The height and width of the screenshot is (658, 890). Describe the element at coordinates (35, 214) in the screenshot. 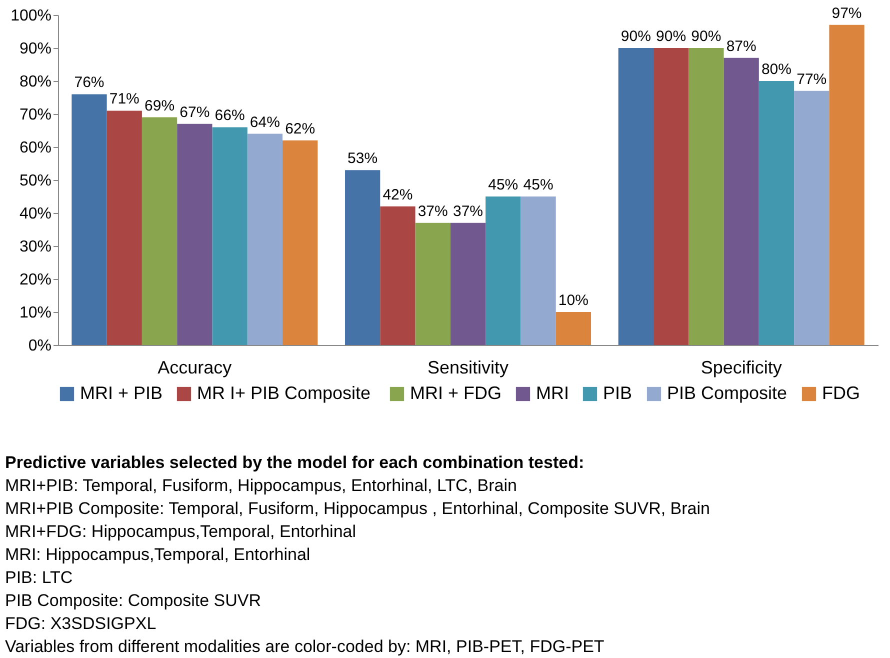

I see `y-tick-label: 40%` at that location.